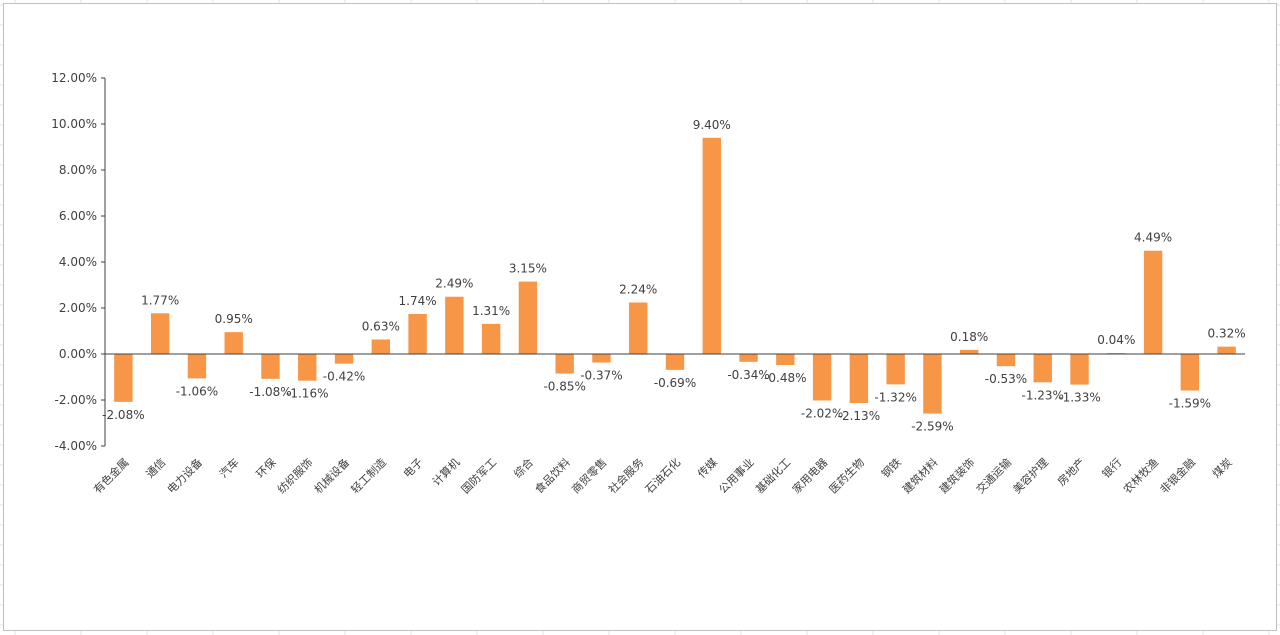 The height and width of the screenshot is (635, 1280). I want to click on data-label: -0.34%, so click(748, 375).